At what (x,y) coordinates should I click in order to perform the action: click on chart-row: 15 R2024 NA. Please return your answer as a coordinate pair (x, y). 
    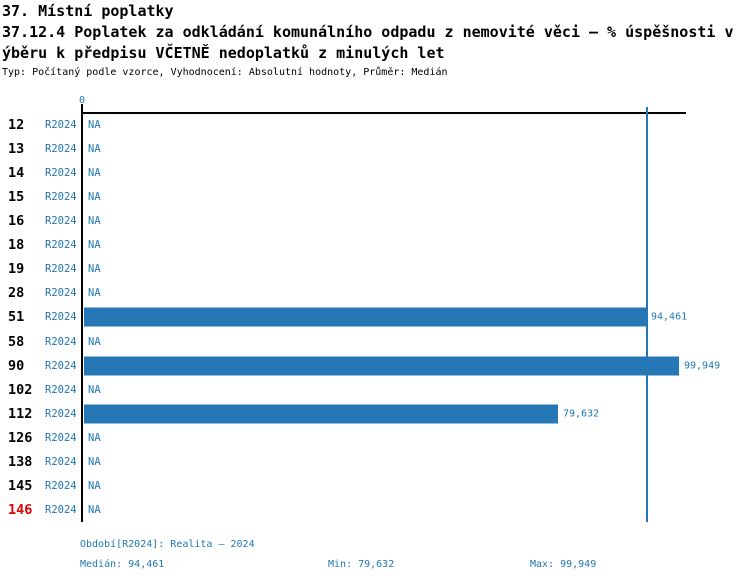
    Looking at the image, I should click on (375, 197).